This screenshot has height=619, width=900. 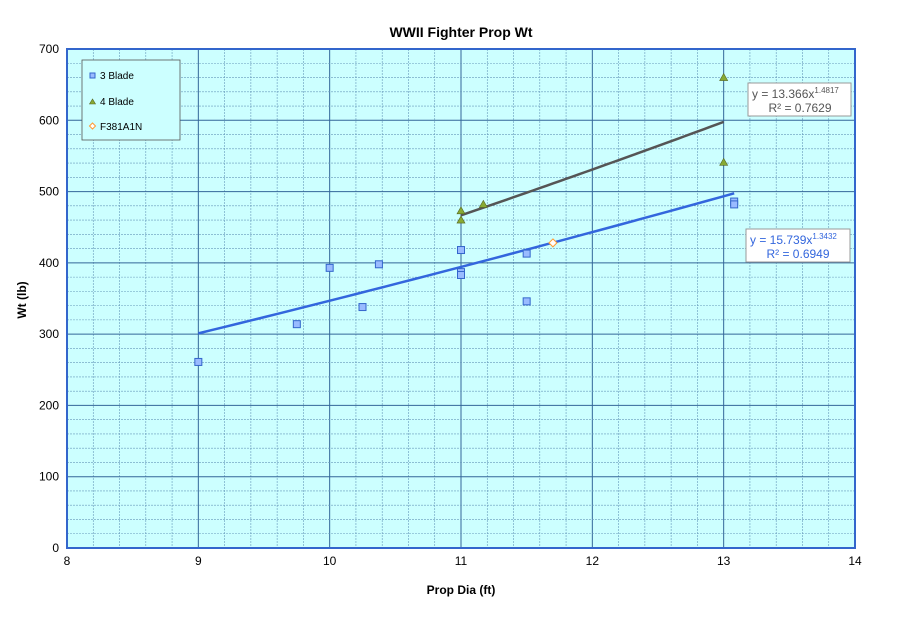 What do you see at coordinates (49, 334) in the screenshot?
I see `y-tick-label: 300` at bounding box center [49, 334].